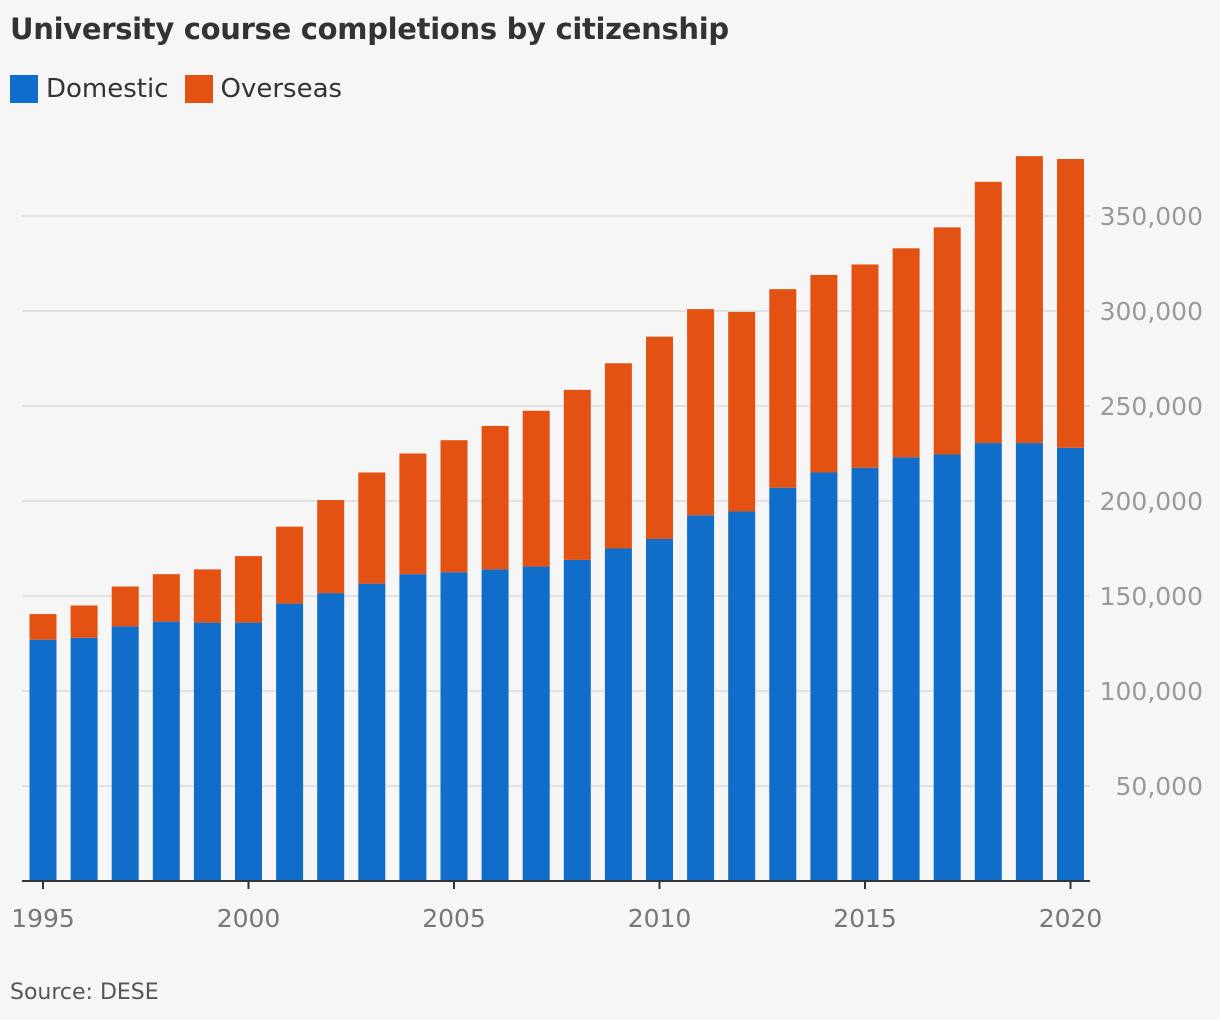 This screenshot has height=1020, width=1220. Describe the element at coordinates (125, 606) in the screenshot. I see `bar-overseas-1997` at that location.